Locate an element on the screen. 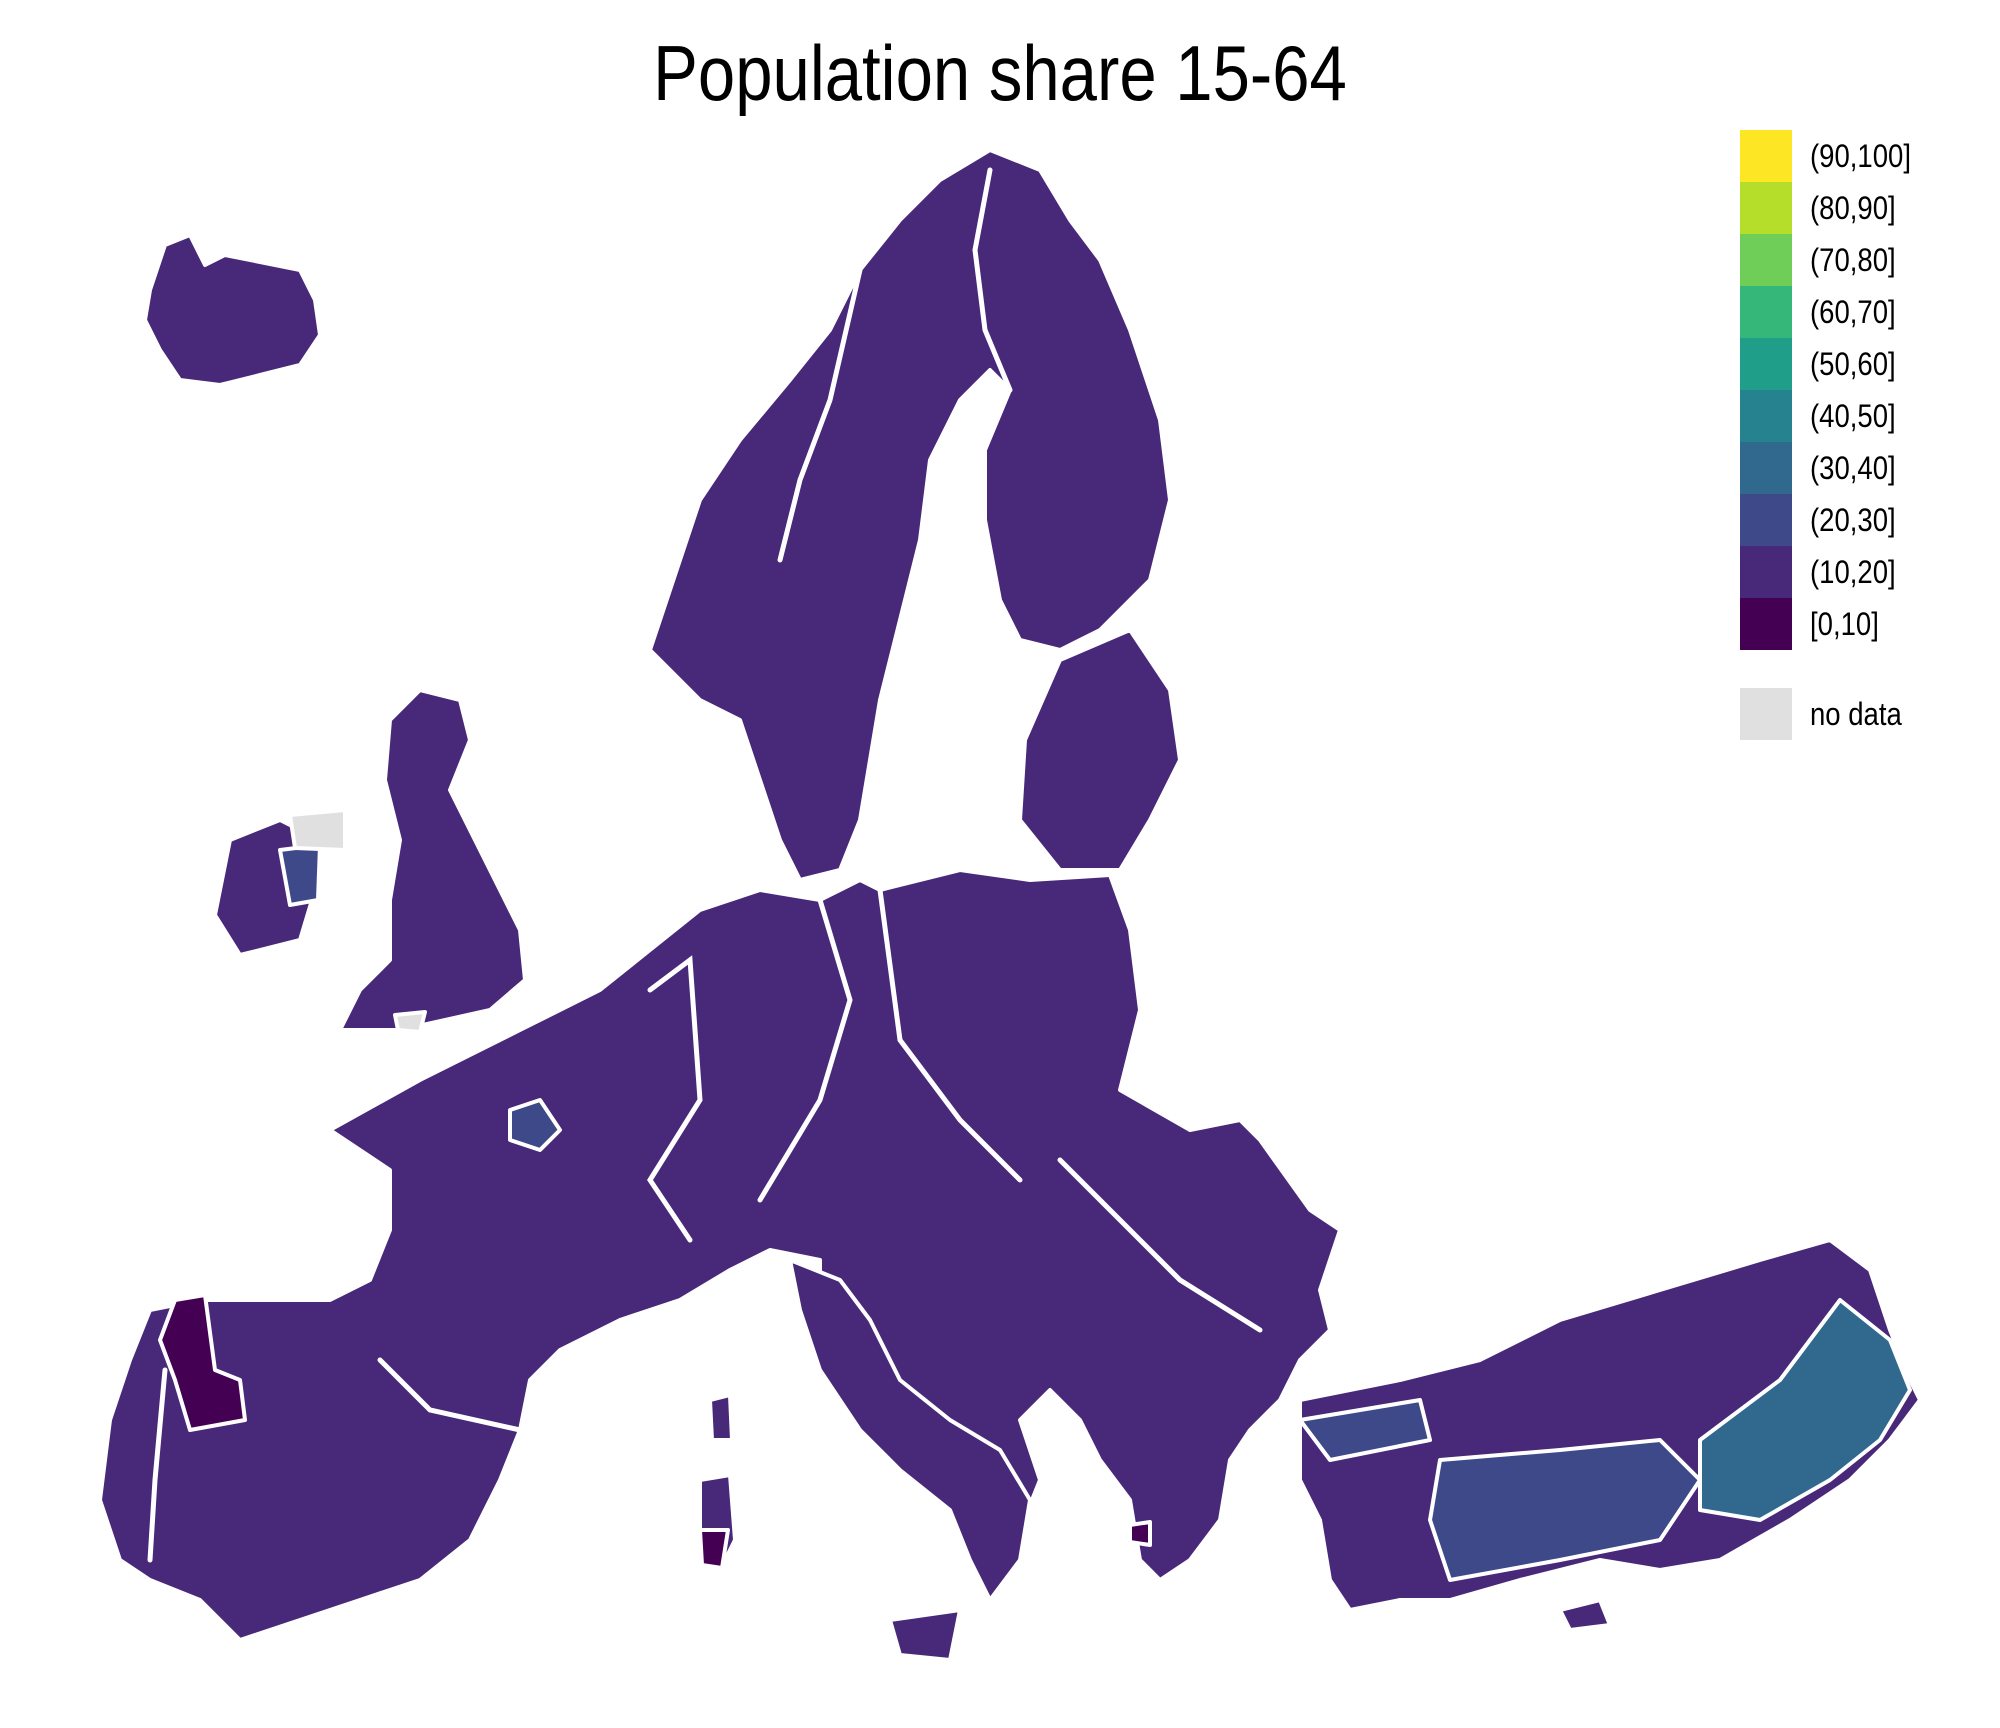 The height and width of the screenshot is (1728, 2000). region-cyprus is located at coordinates (1585, 1615).